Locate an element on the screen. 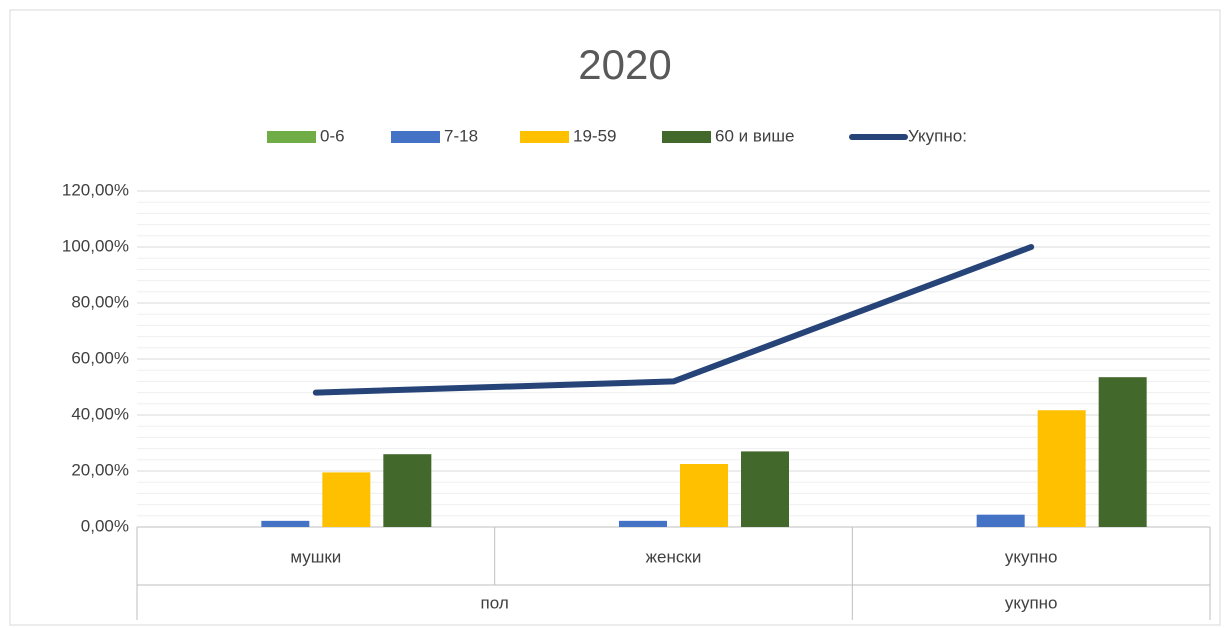 The width and height of the screenshot is (1229, 628). line is located at coordinates (673, 320).